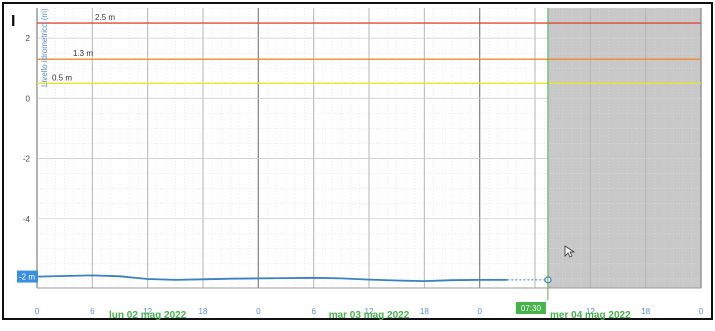 This screenshot has width=715, height=331. I want to click on y-tick-label: 0, so click(28, 98).